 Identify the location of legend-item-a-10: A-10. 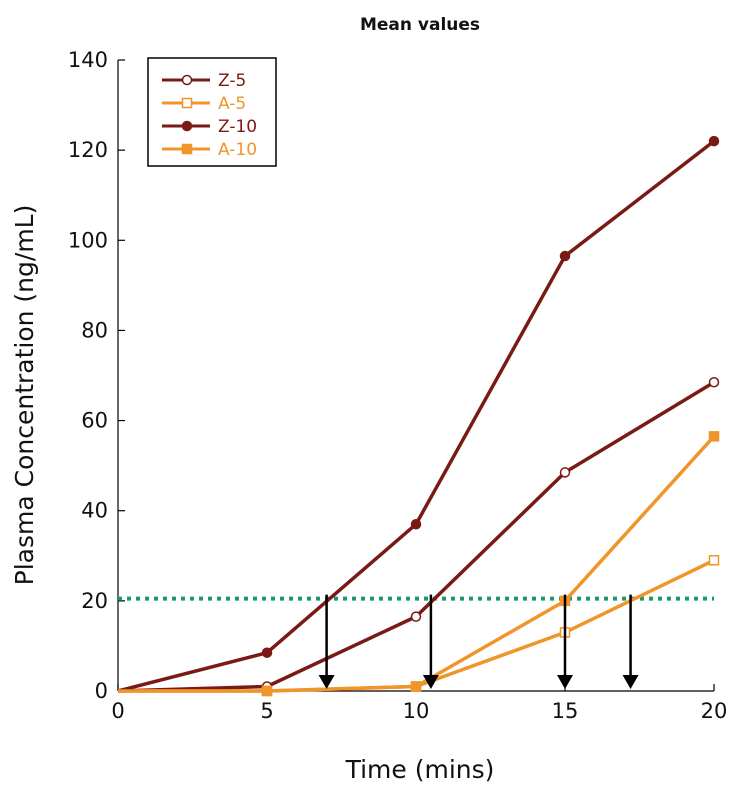
(209, 150).